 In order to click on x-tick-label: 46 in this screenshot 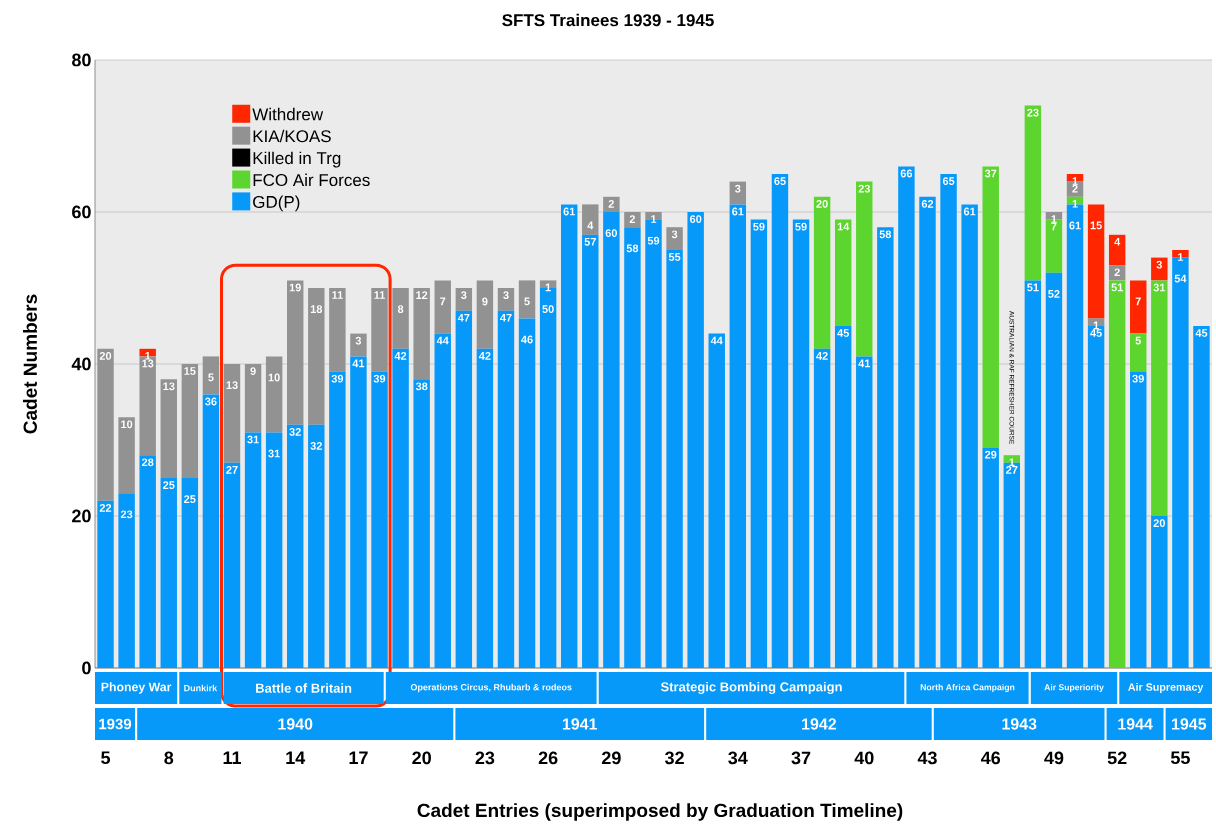, I will do `click(990, 758)`.